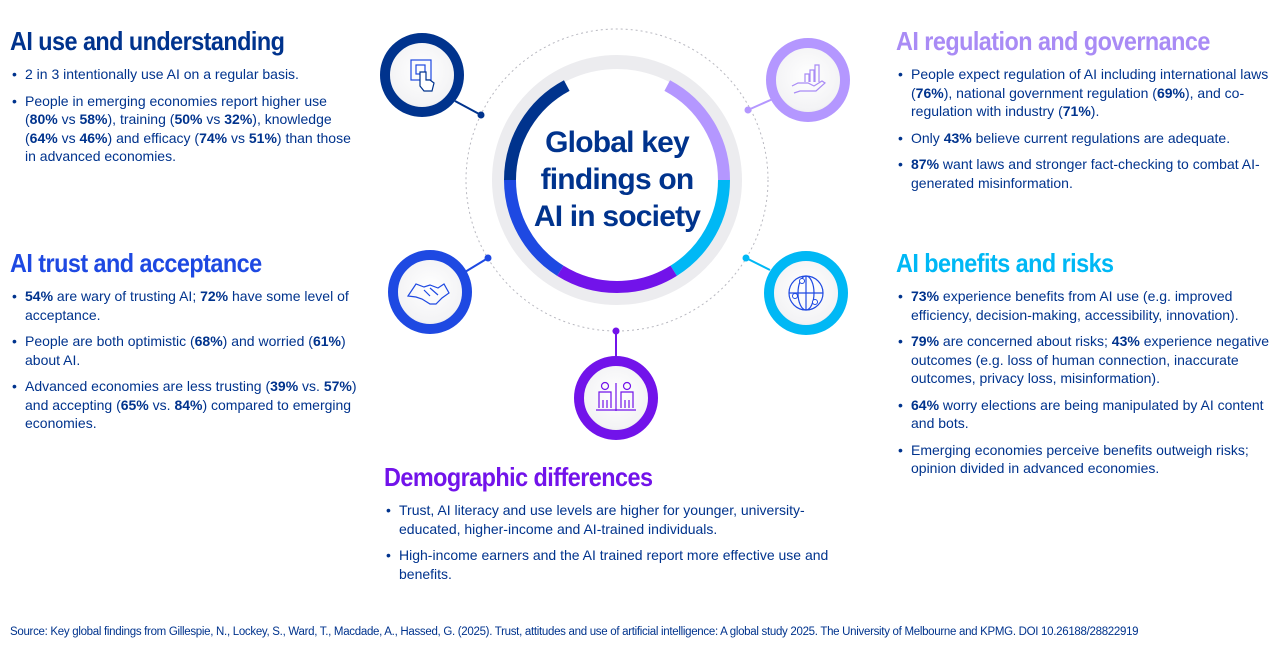 The image size is (1281, 649). I want to click on section-title: Demographic differences, so click(518, 477).